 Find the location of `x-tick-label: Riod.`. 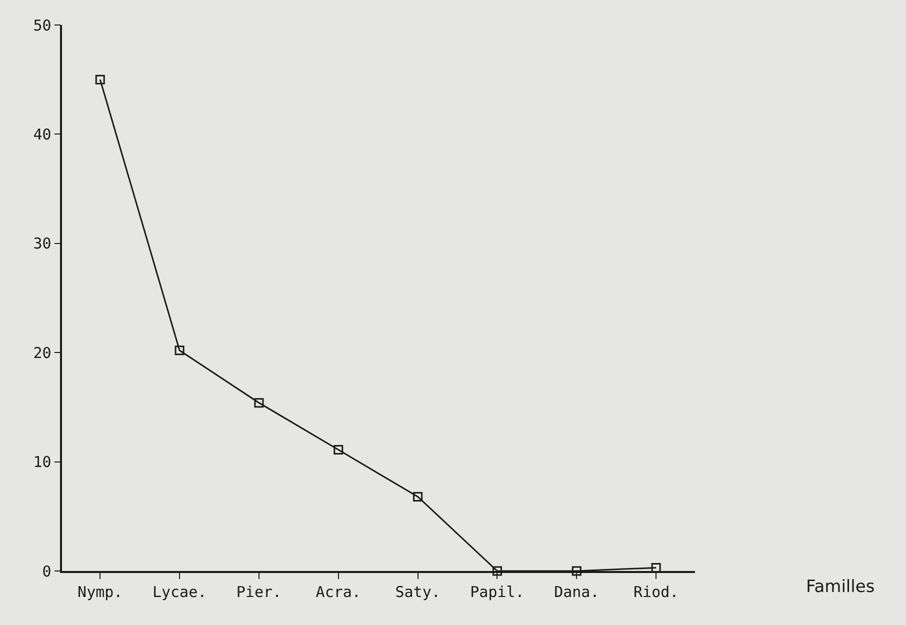

x-tick-label: Riod. is located at coordinates (656, 591).